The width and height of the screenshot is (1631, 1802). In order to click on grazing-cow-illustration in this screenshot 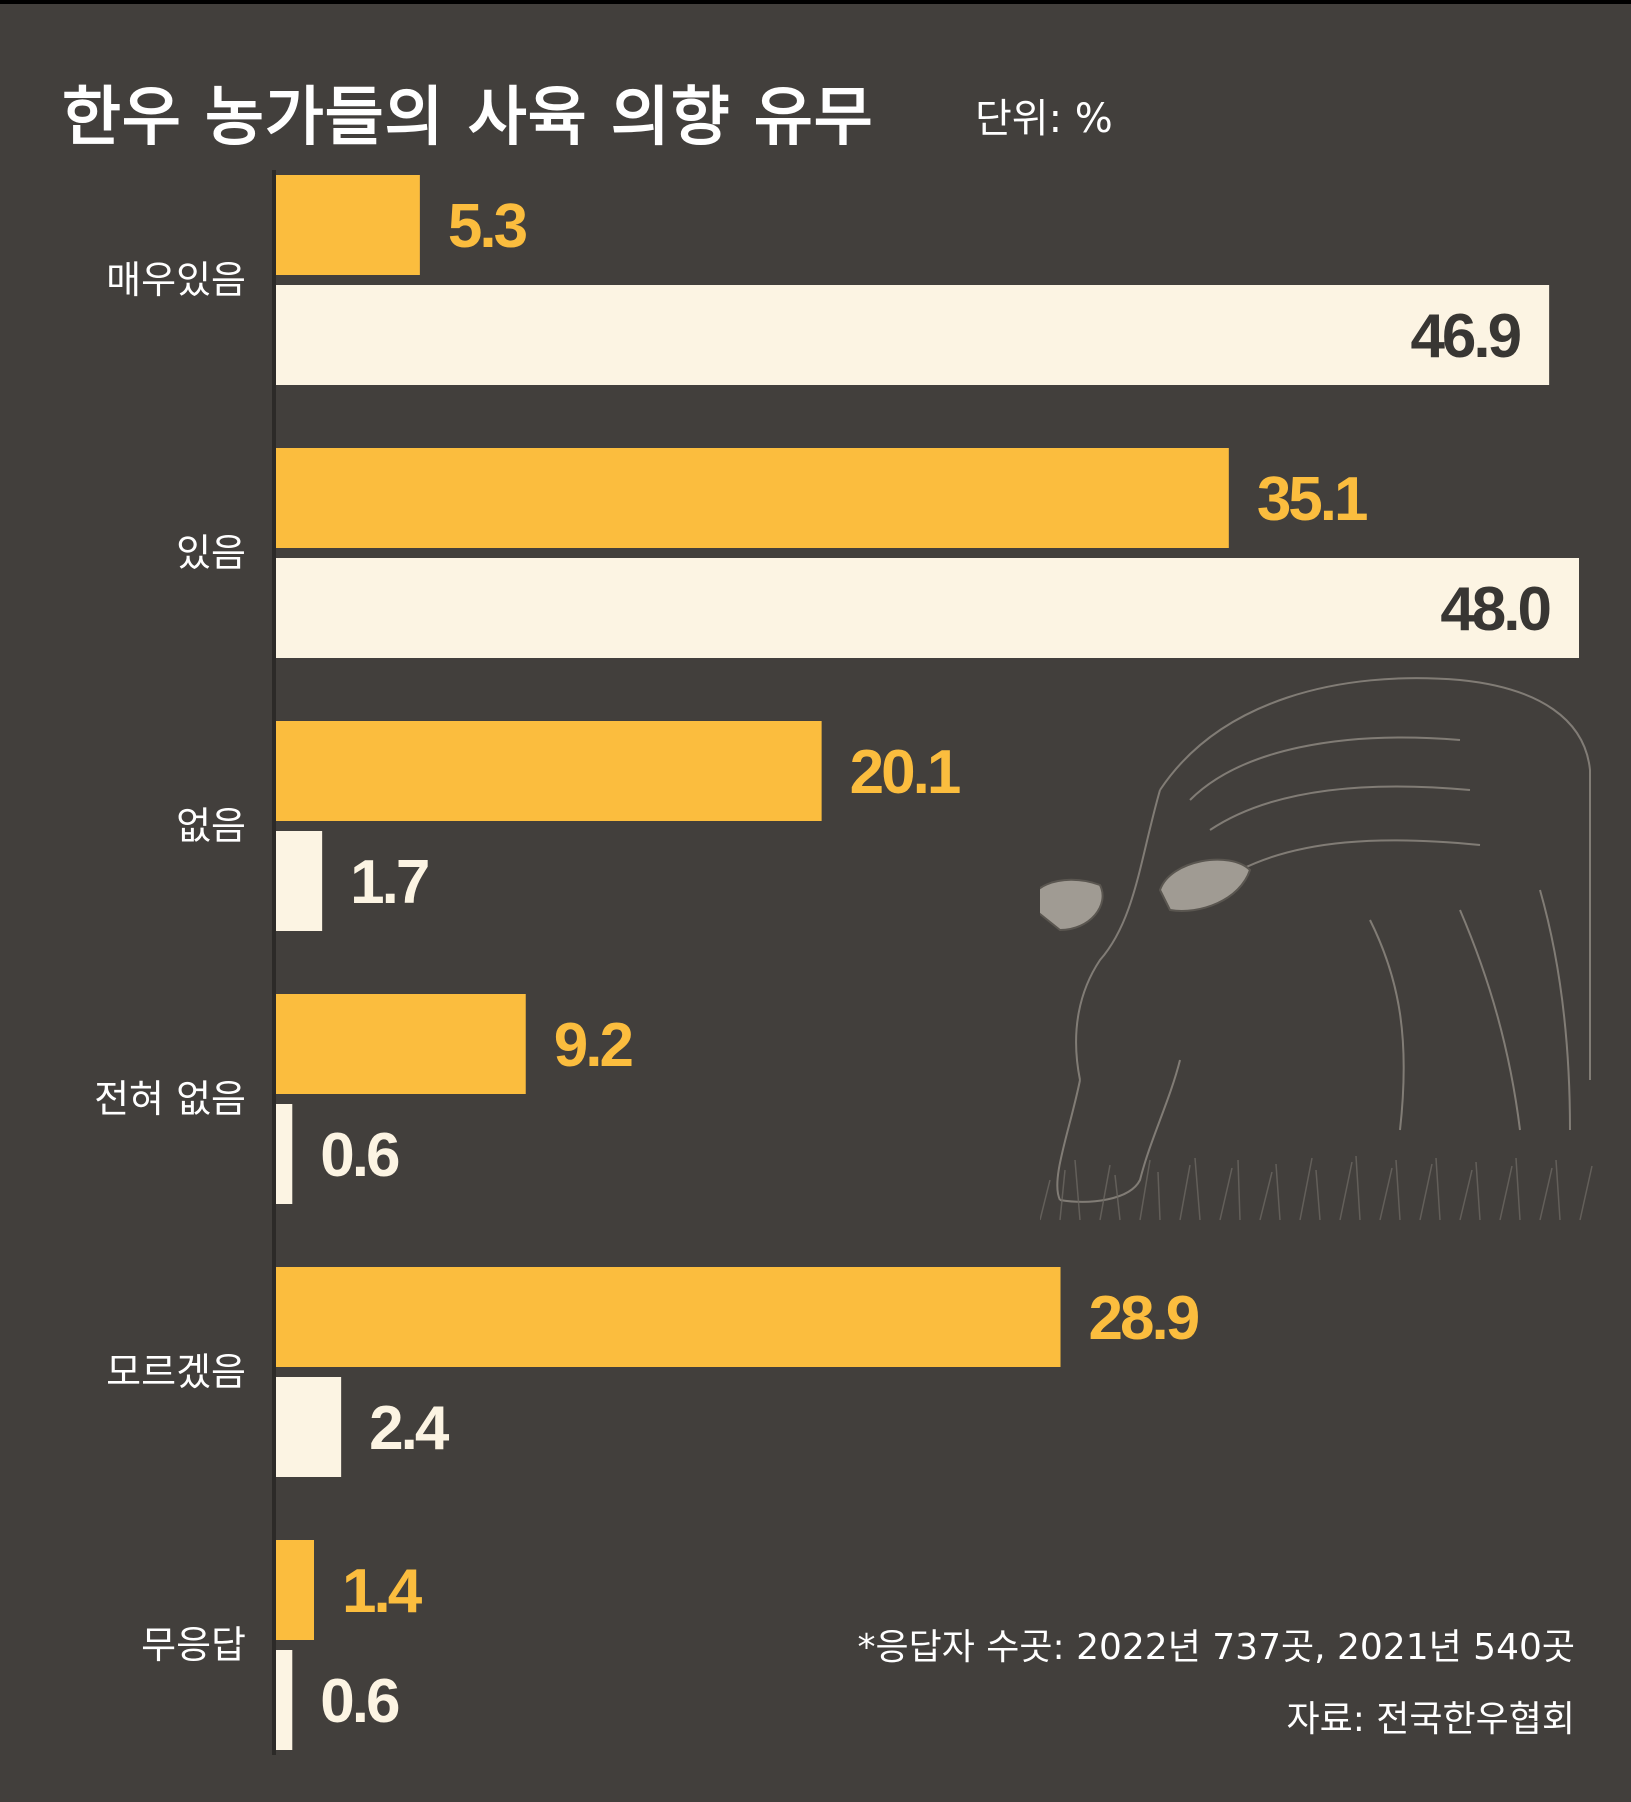, I will do `click(1316, 949)`.